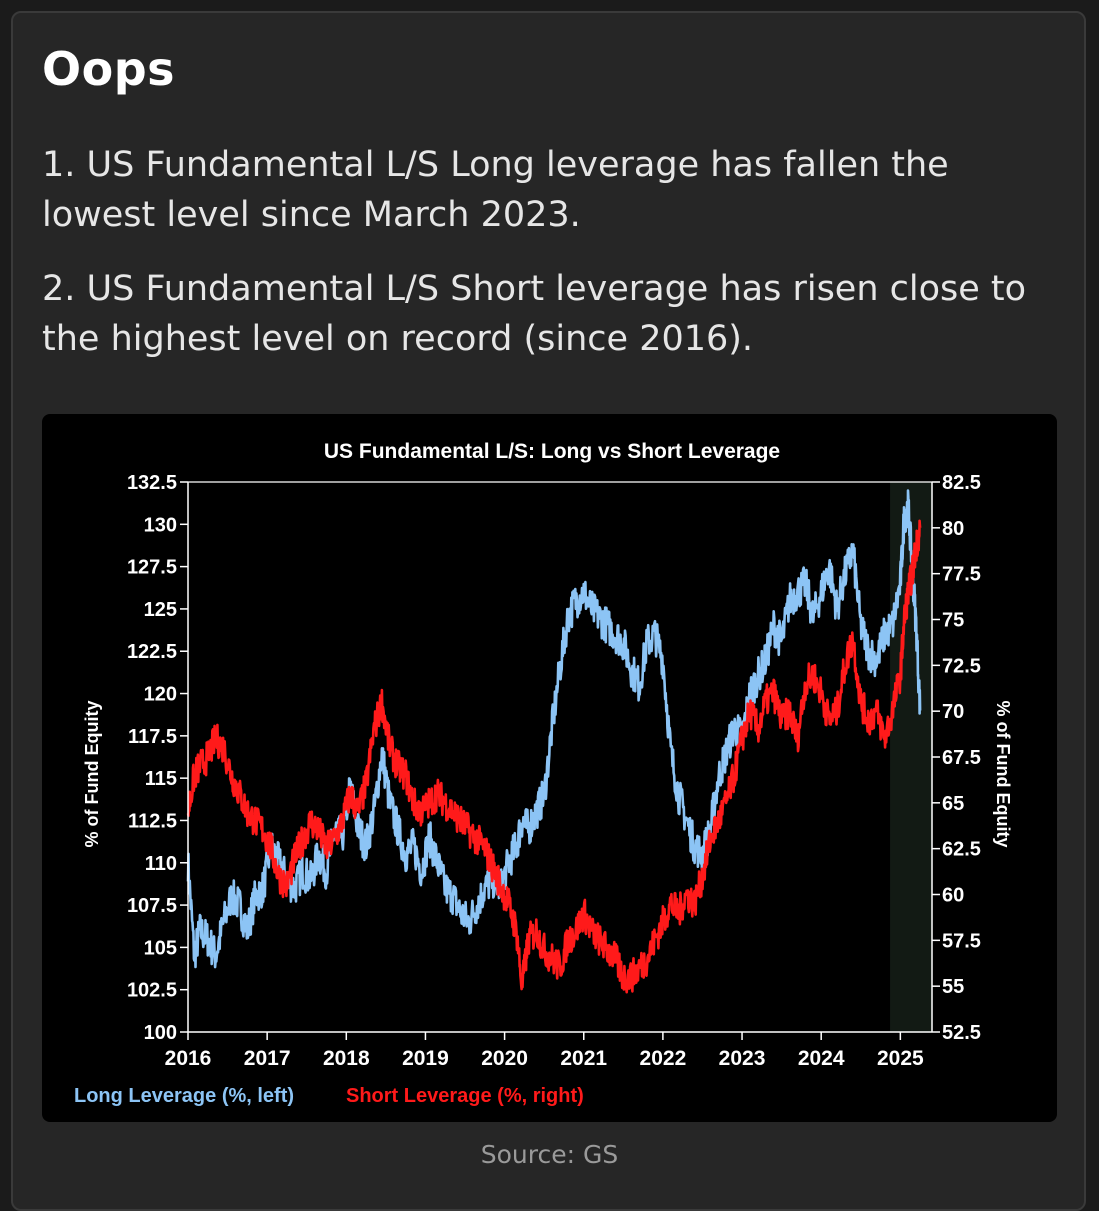 The height and width of the screenshot is (1211, 1099). Describe the element at coordinates (742, 1058) in the screenshot. I see `x-tick-label: 2023` at that location.